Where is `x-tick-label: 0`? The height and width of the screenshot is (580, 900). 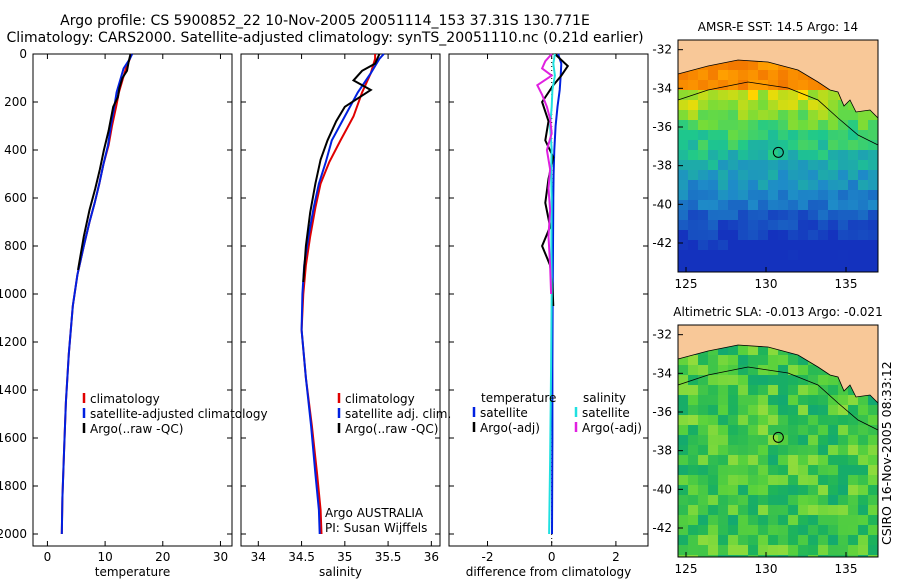 x-tick-label: 0 is located at coordinates (552, 557).